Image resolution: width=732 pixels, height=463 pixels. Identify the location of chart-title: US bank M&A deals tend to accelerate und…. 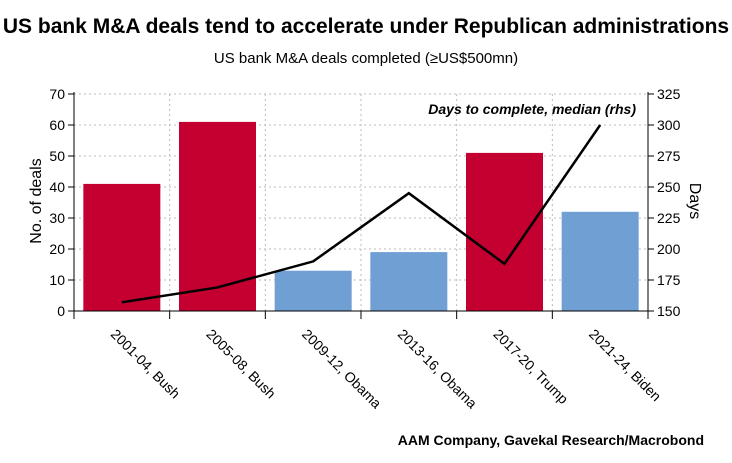
(366, 26).